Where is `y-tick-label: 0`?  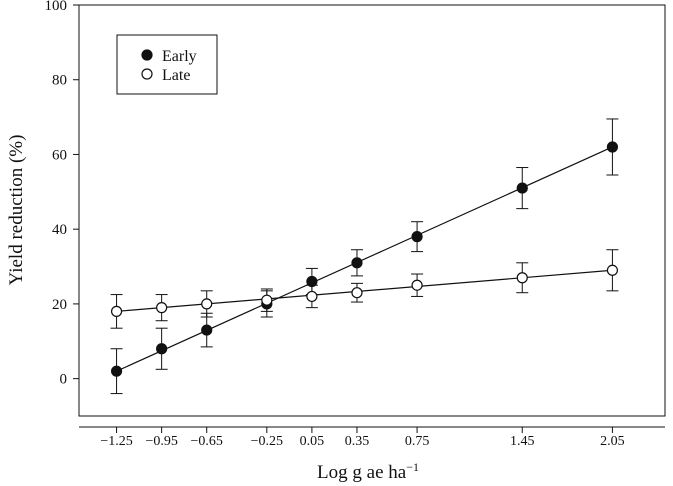 y-tick-label: 0 is located at coordinates (64, 380).